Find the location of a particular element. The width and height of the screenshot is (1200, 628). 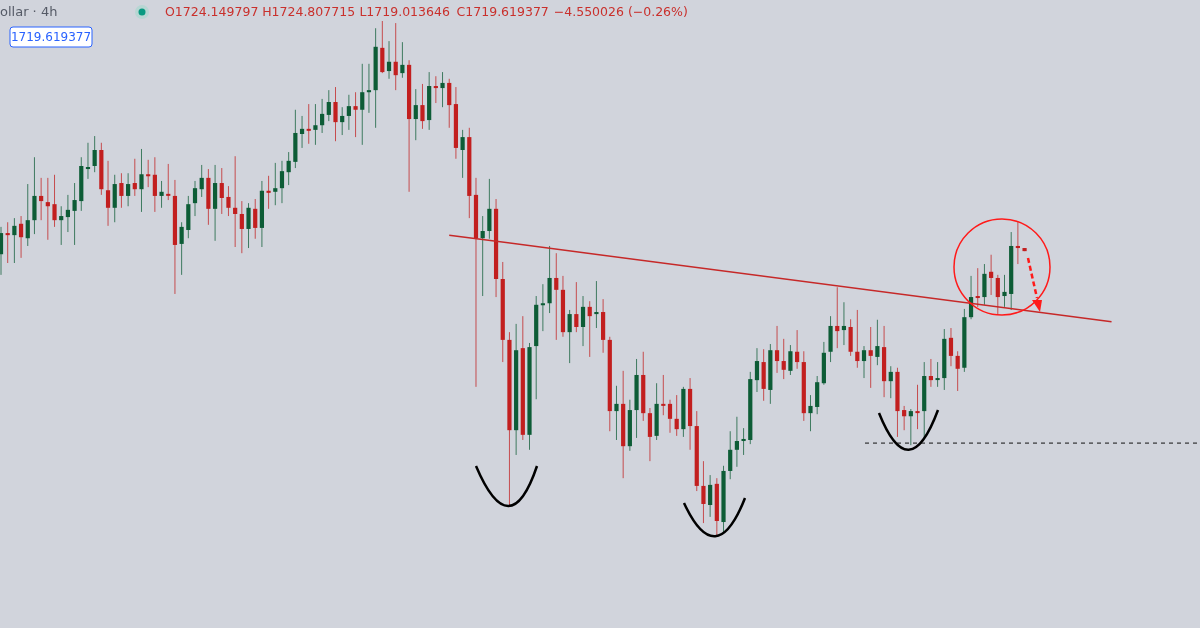

text: H1724.807715 is located at coordinates (309, 11).